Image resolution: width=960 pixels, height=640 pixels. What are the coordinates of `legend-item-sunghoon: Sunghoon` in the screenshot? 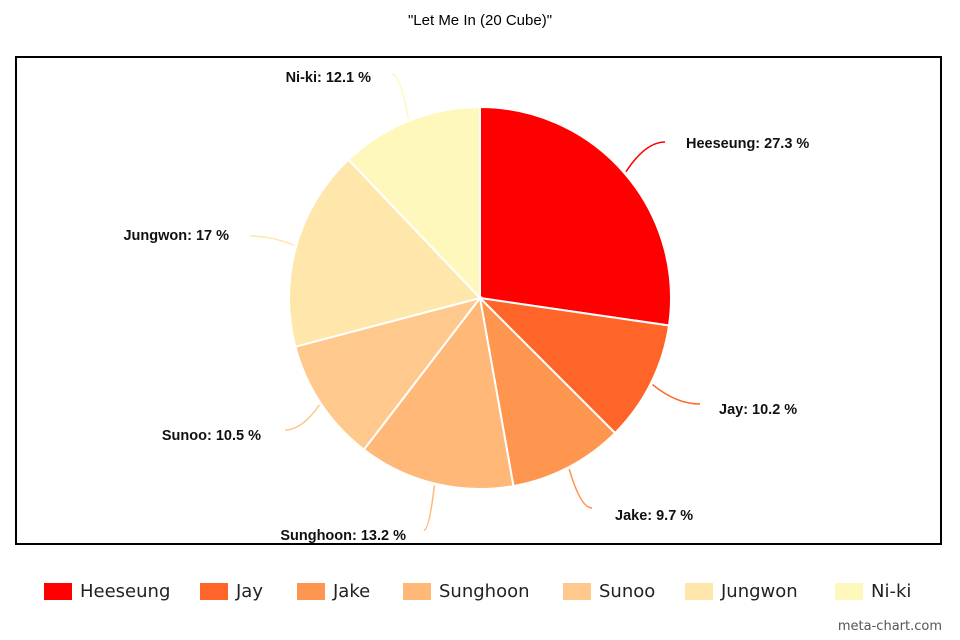 It's located at (466, 591).